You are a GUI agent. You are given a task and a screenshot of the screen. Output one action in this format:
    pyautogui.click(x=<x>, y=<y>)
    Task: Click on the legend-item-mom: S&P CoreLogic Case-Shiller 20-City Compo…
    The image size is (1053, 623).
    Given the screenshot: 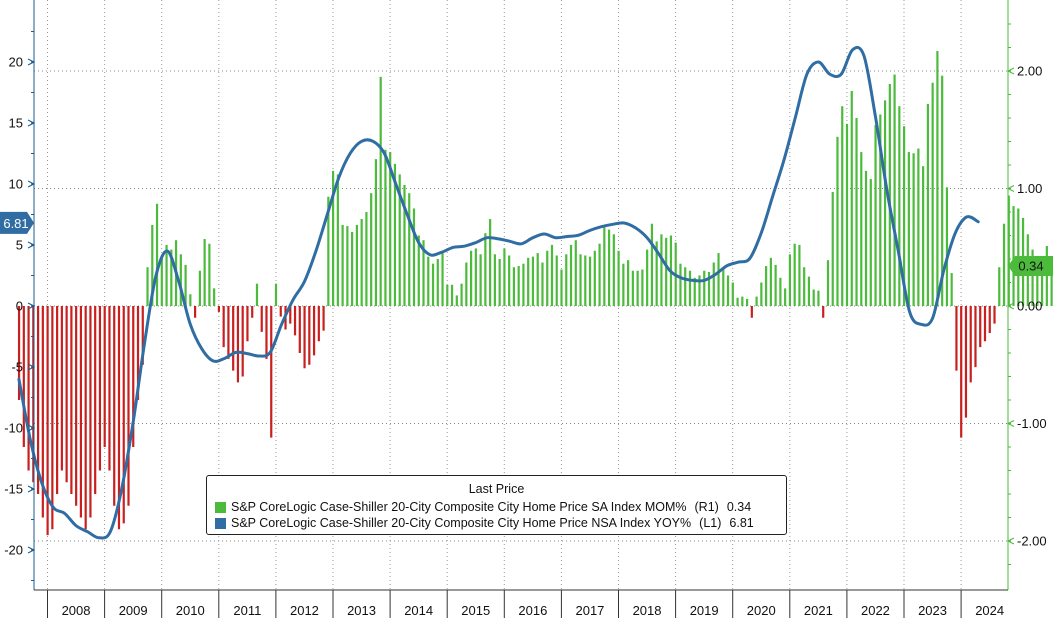 What is the action you would take?
    pyautogui.click(x=500, y=507)
    